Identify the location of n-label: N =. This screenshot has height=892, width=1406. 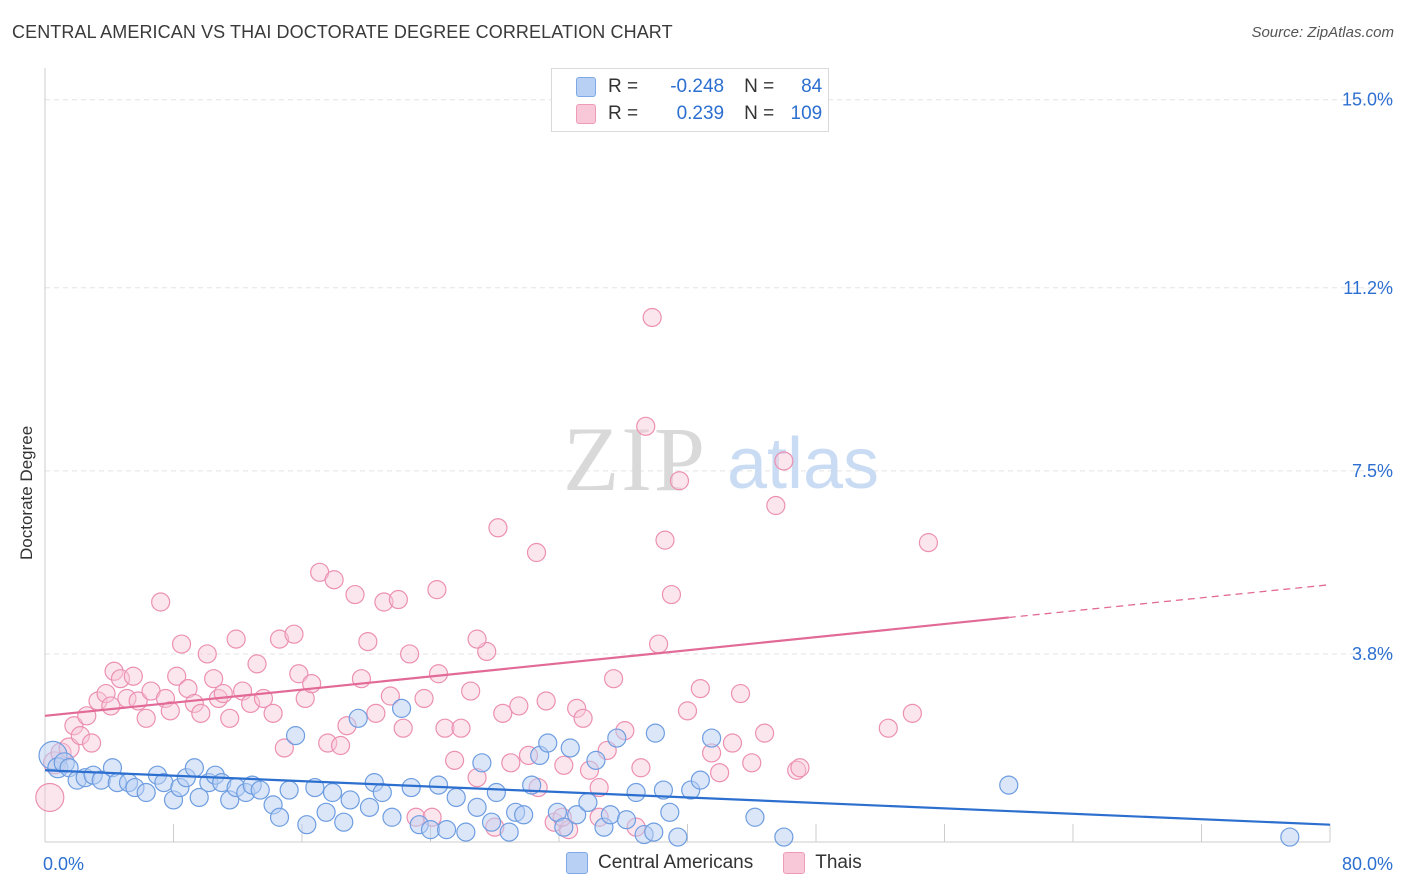
(759, 113).